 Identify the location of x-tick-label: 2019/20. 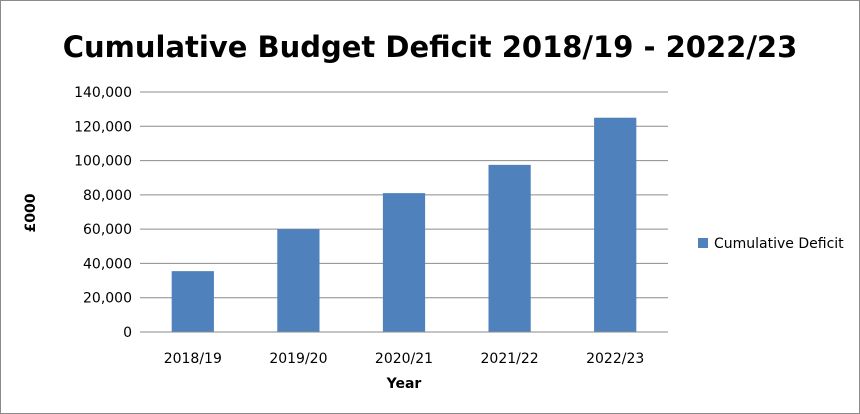
(298, 359).